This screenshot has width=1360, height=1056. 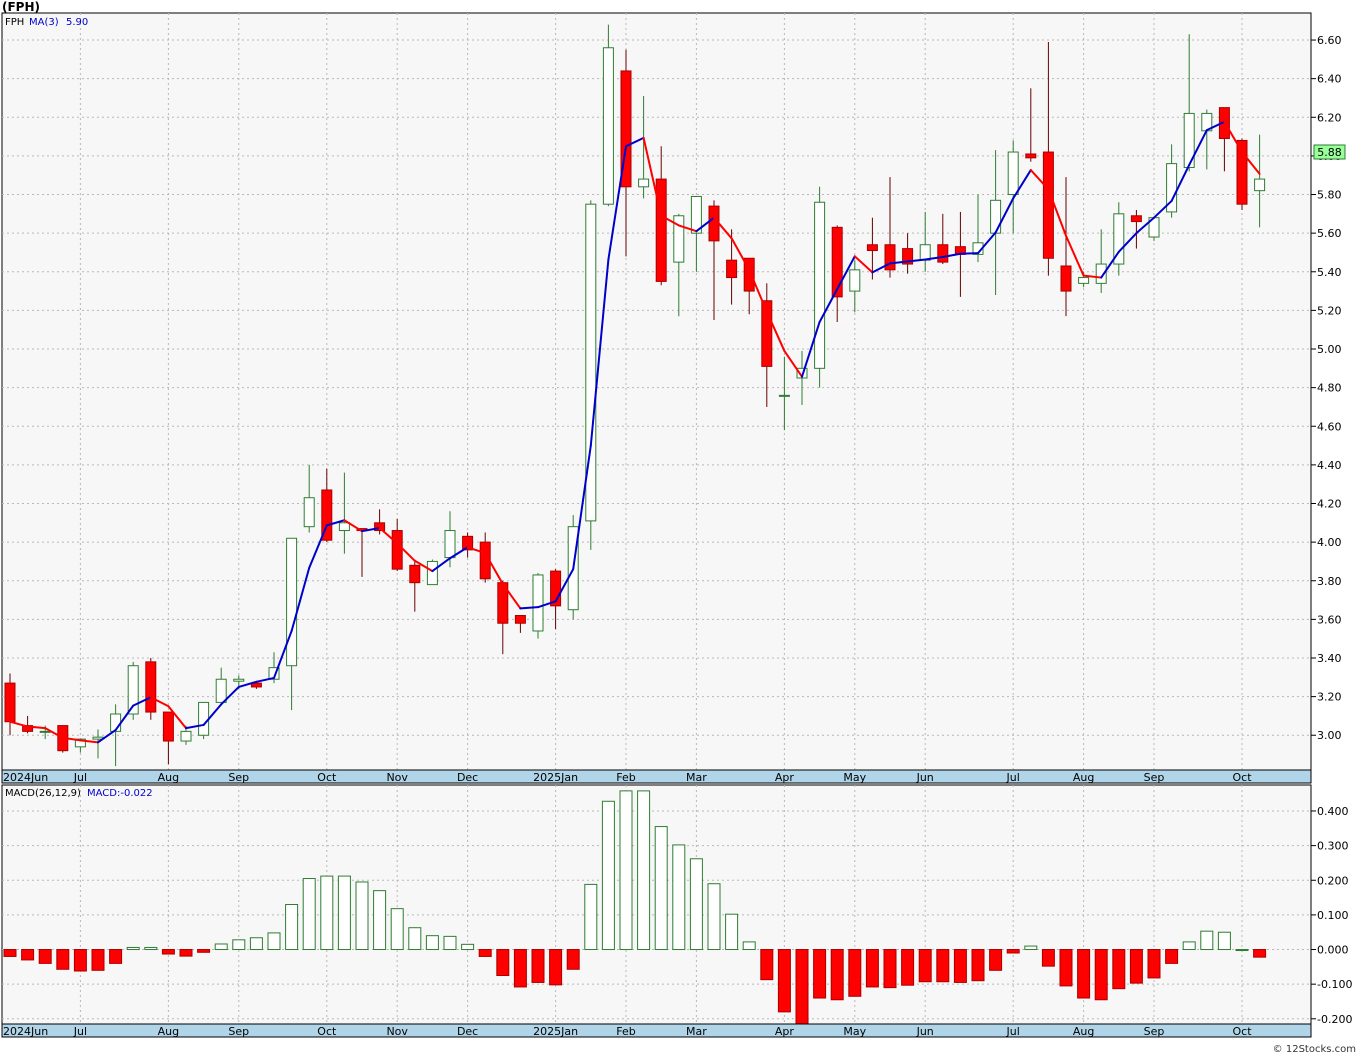 I want to click on price-tick-label: 5.40, so click(x=1329, y=272).